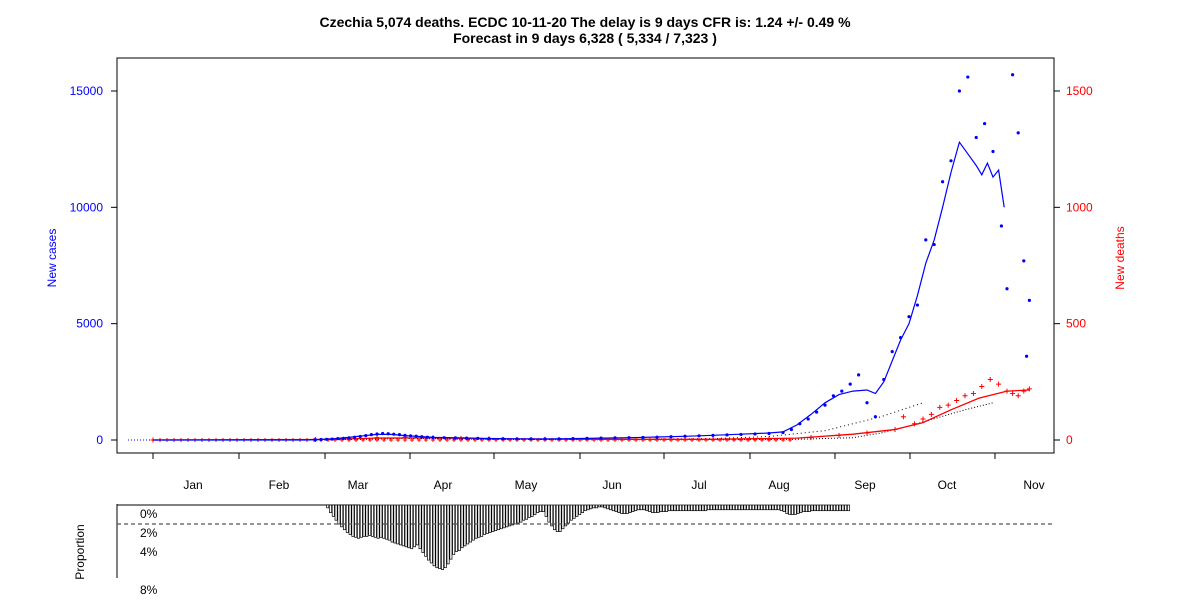 The width and height of the screenshot is (1200, 600). I want to click on x-tick-label: Sep, so click(865, 485).